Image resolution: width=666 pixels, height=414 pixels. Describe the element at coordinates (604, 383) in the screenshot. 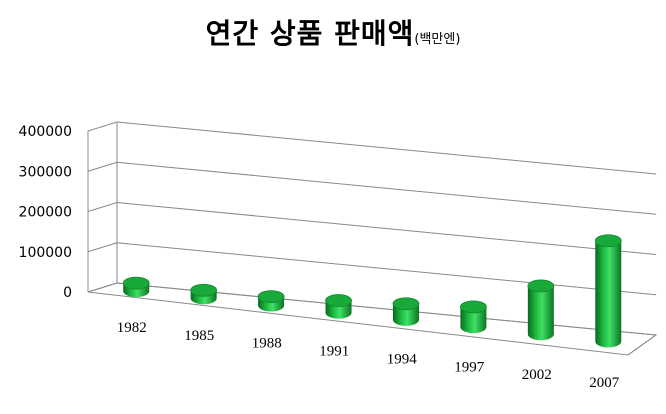

I see `x-tick-label: 2007` at that location.